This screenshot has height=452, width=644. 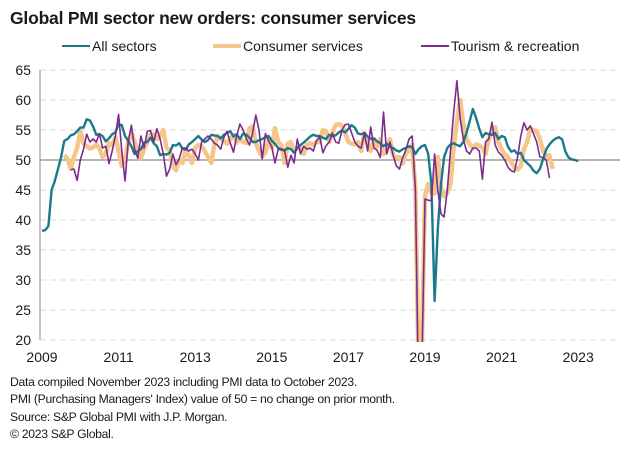 I want to click on x-tick-label: 2017, so click(x=348, y=357).